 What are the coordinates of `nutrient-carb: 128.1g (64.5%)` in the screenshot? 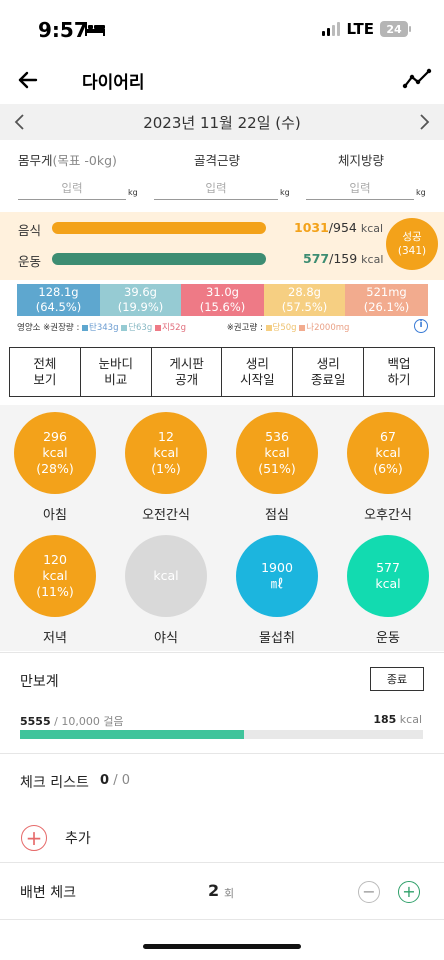 It's located at (58, 300).